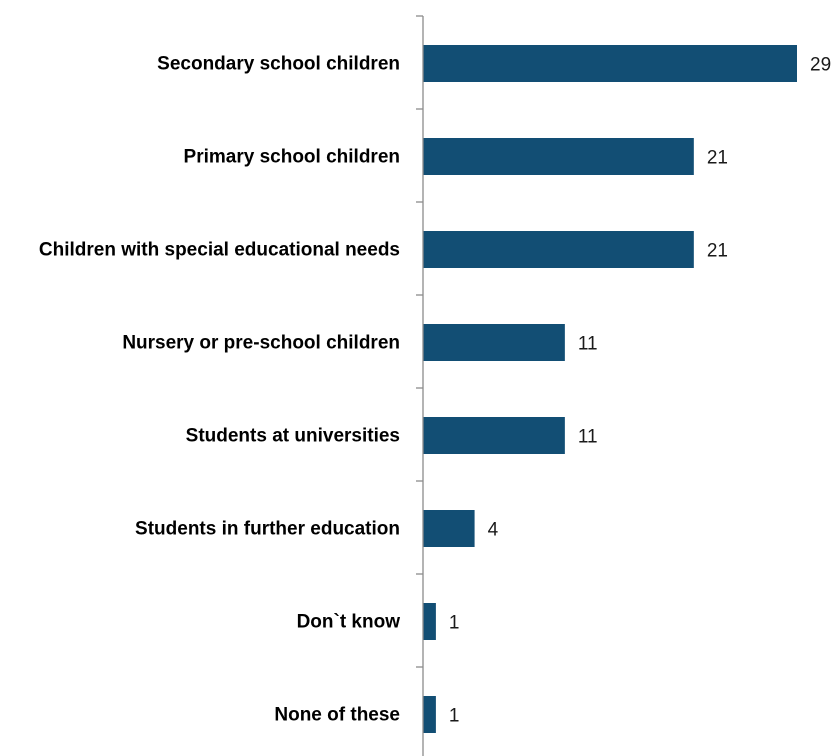  Describe the element at coordinates (588, 344) in the screenshot. I see `value-label-3: 11` at that location.